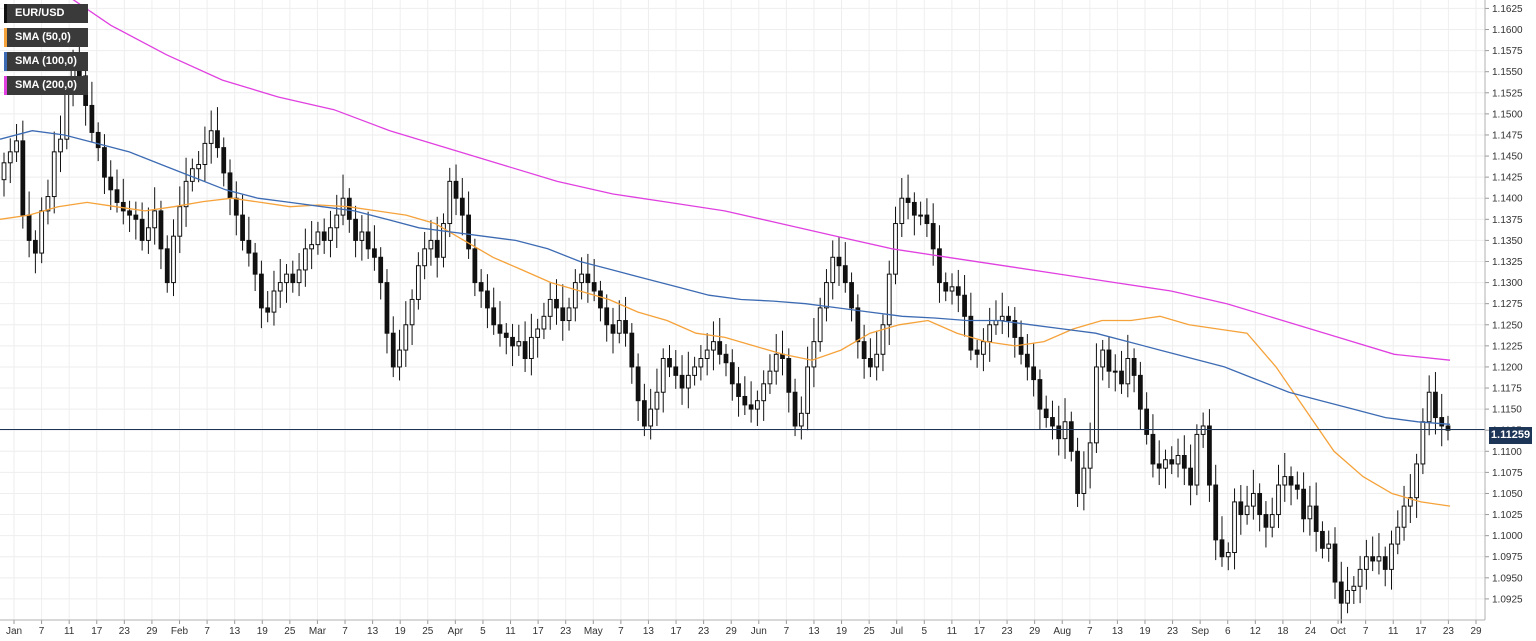  What do you see at coordinates (1228, 631) in the screenshot?
I see `x-tick-label: 6` at bounding box center [1228, 631].